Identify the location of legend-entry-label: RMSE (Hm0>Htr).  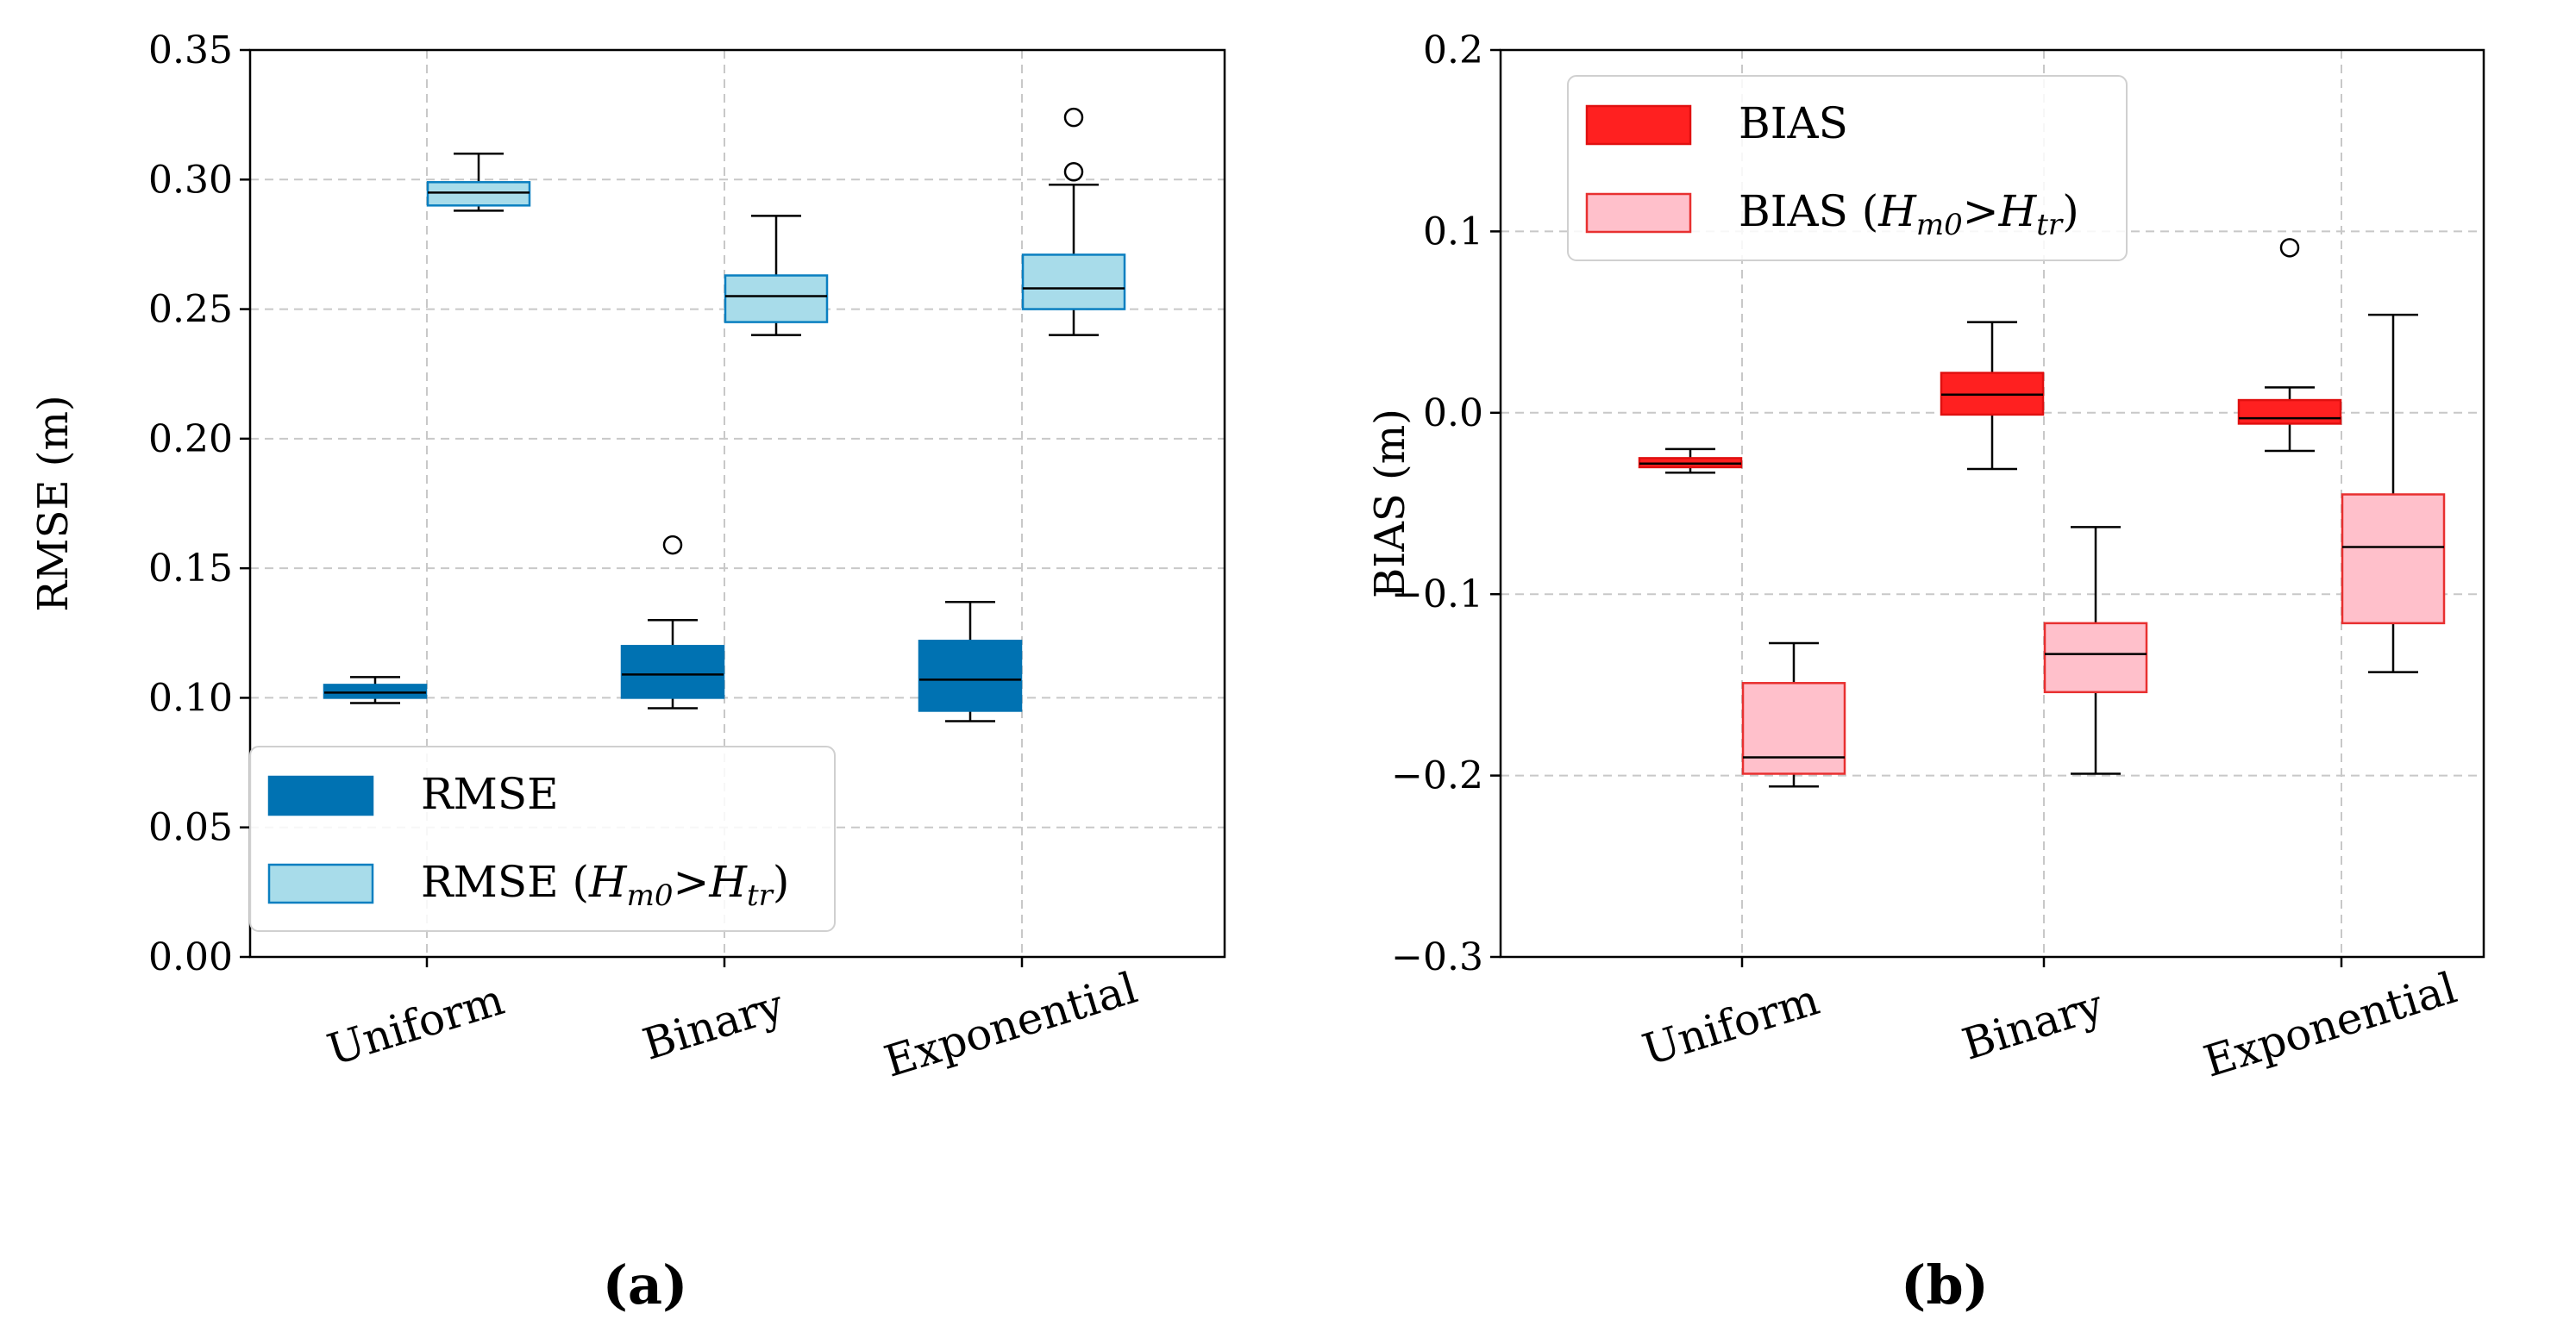
(605, 885).